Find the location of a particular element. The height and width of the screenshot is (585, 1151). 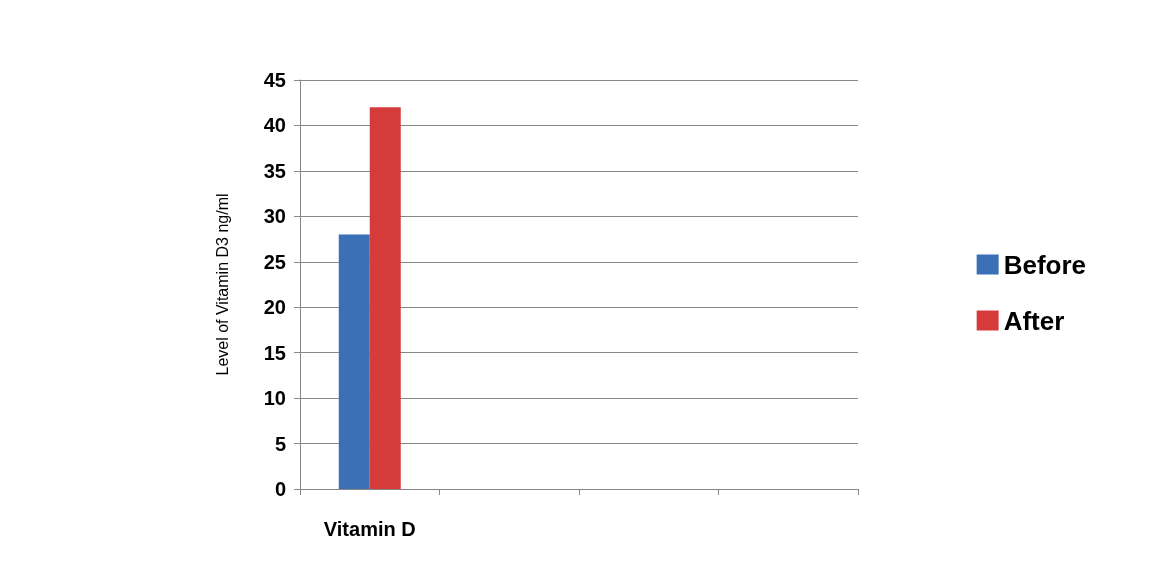

y-tick-label: 5 is located at coordinates (280, 443).